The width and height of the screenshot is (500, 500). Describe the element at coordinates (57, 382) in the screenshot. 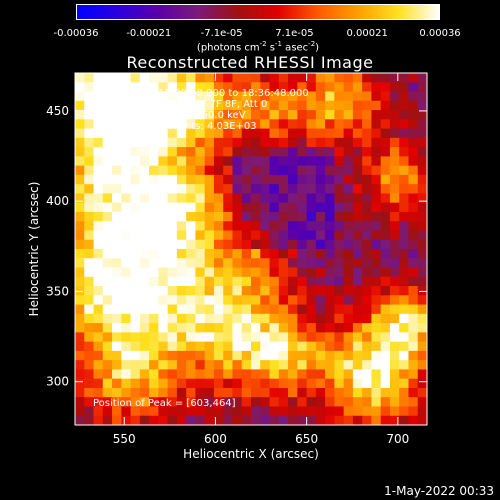

I see `y-tick-label: 300` at that location.